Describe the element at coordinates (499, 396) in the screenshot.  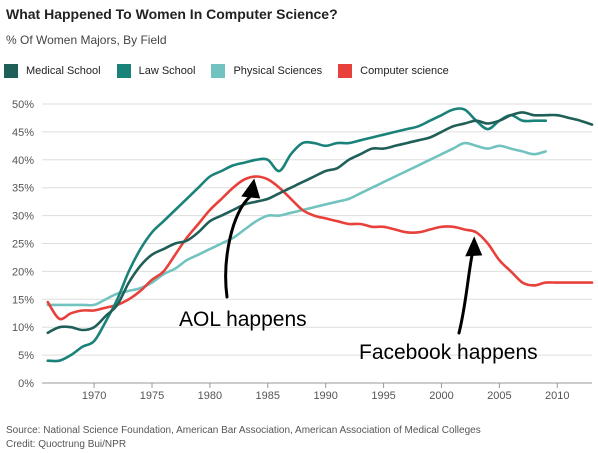
I see `x-tick-label: 2005` at that location.